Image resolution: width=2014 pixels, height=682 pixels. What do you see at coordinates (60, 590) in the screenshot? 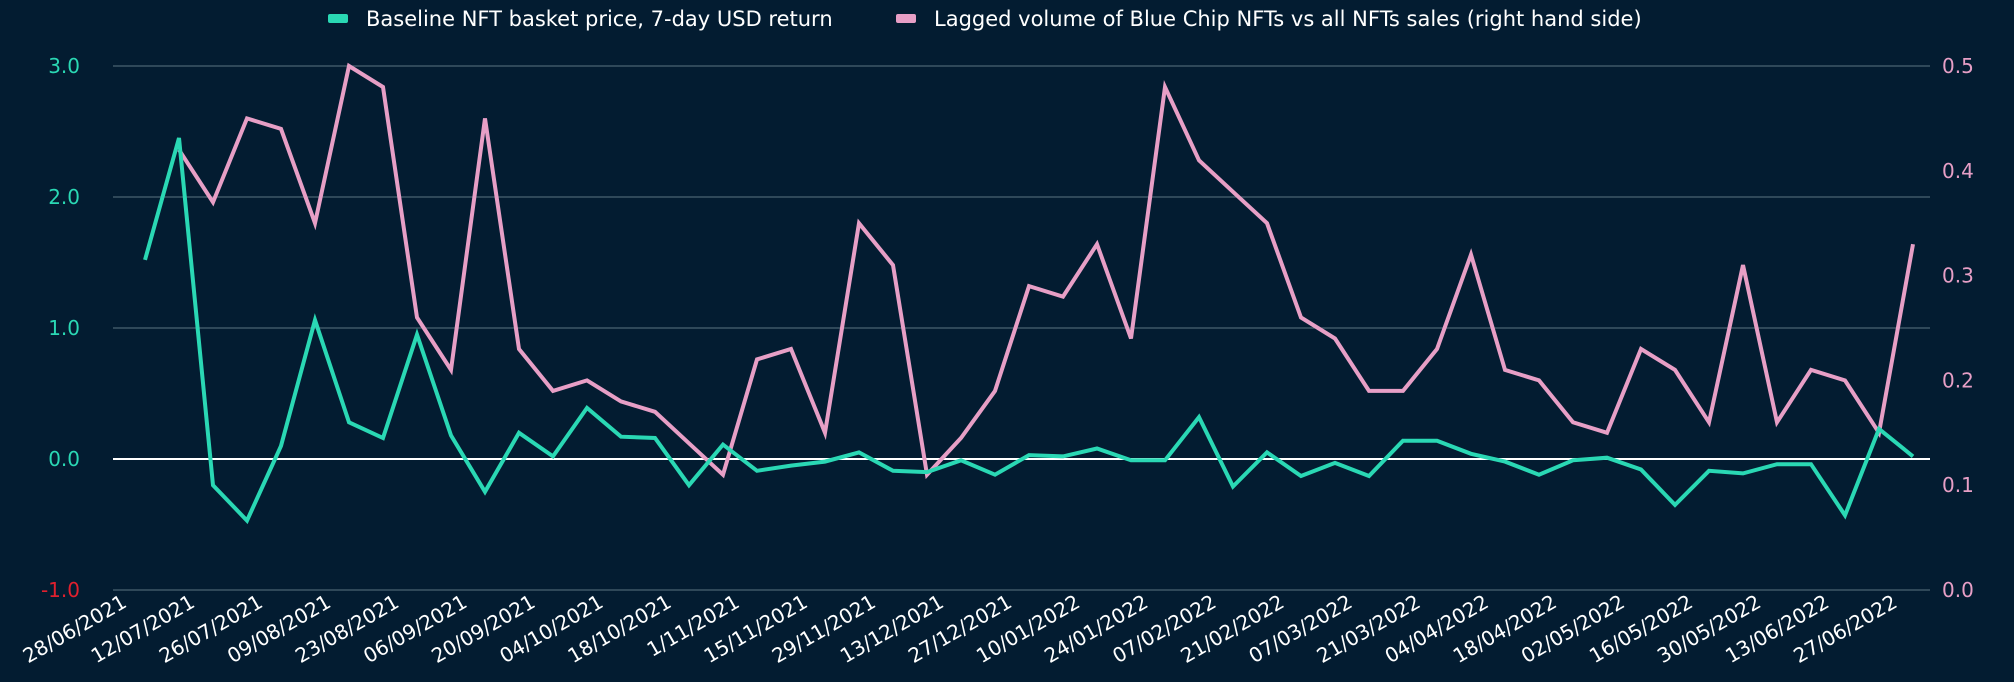
I see `y-left-tick-label: -1.0` at bounding box center [60, 590].